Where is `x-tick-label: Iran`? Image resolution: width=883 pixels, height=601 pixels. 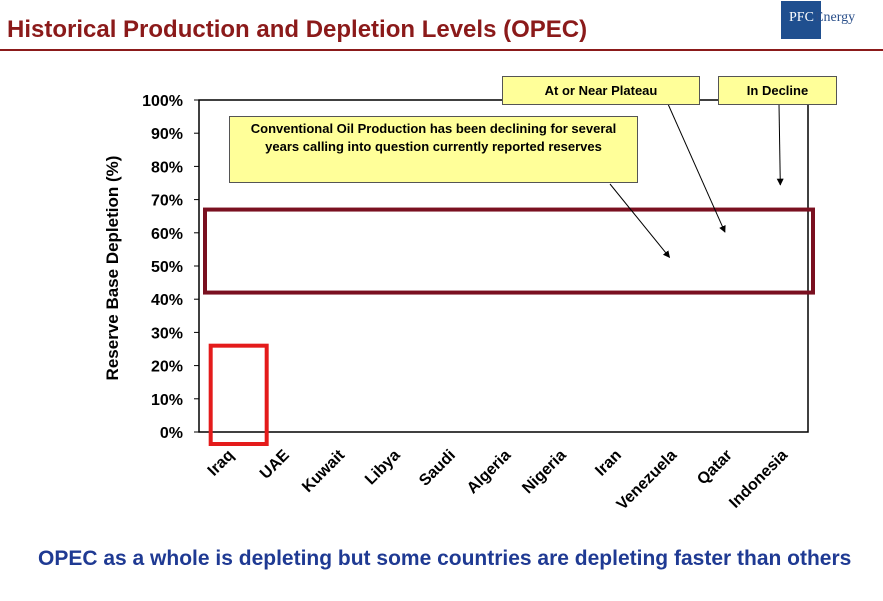
x-tick-label: Iran is located at coordinates (608, 463).